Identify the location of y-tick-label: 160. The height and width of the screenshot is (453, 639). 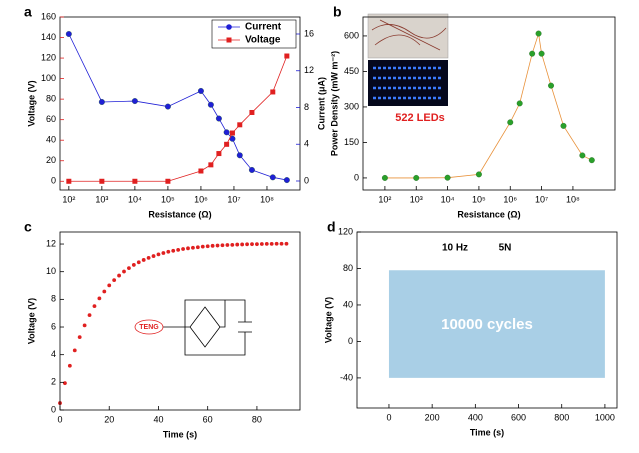
(48, 16).